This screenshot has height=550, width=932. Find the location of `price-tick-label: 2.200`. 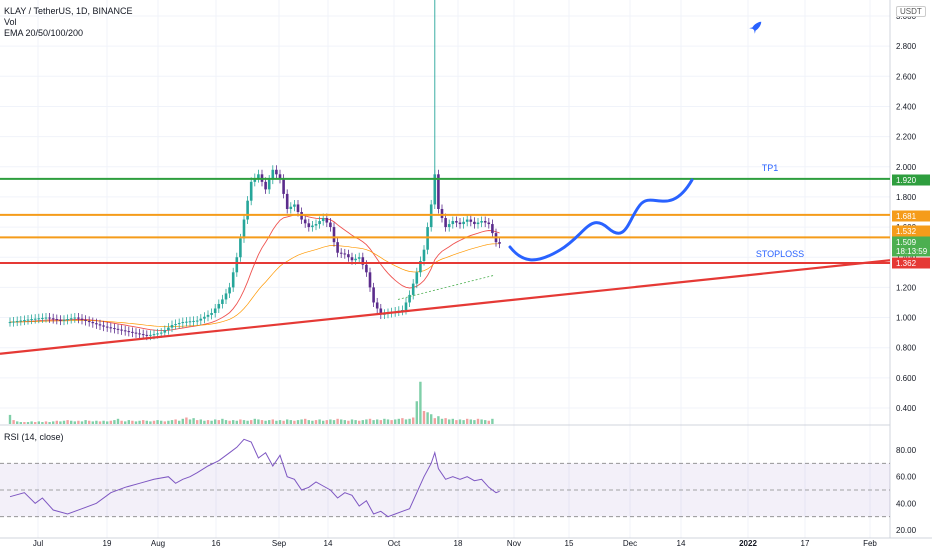

price-tick-label: 2.200 is located at coordinates (906, 137).